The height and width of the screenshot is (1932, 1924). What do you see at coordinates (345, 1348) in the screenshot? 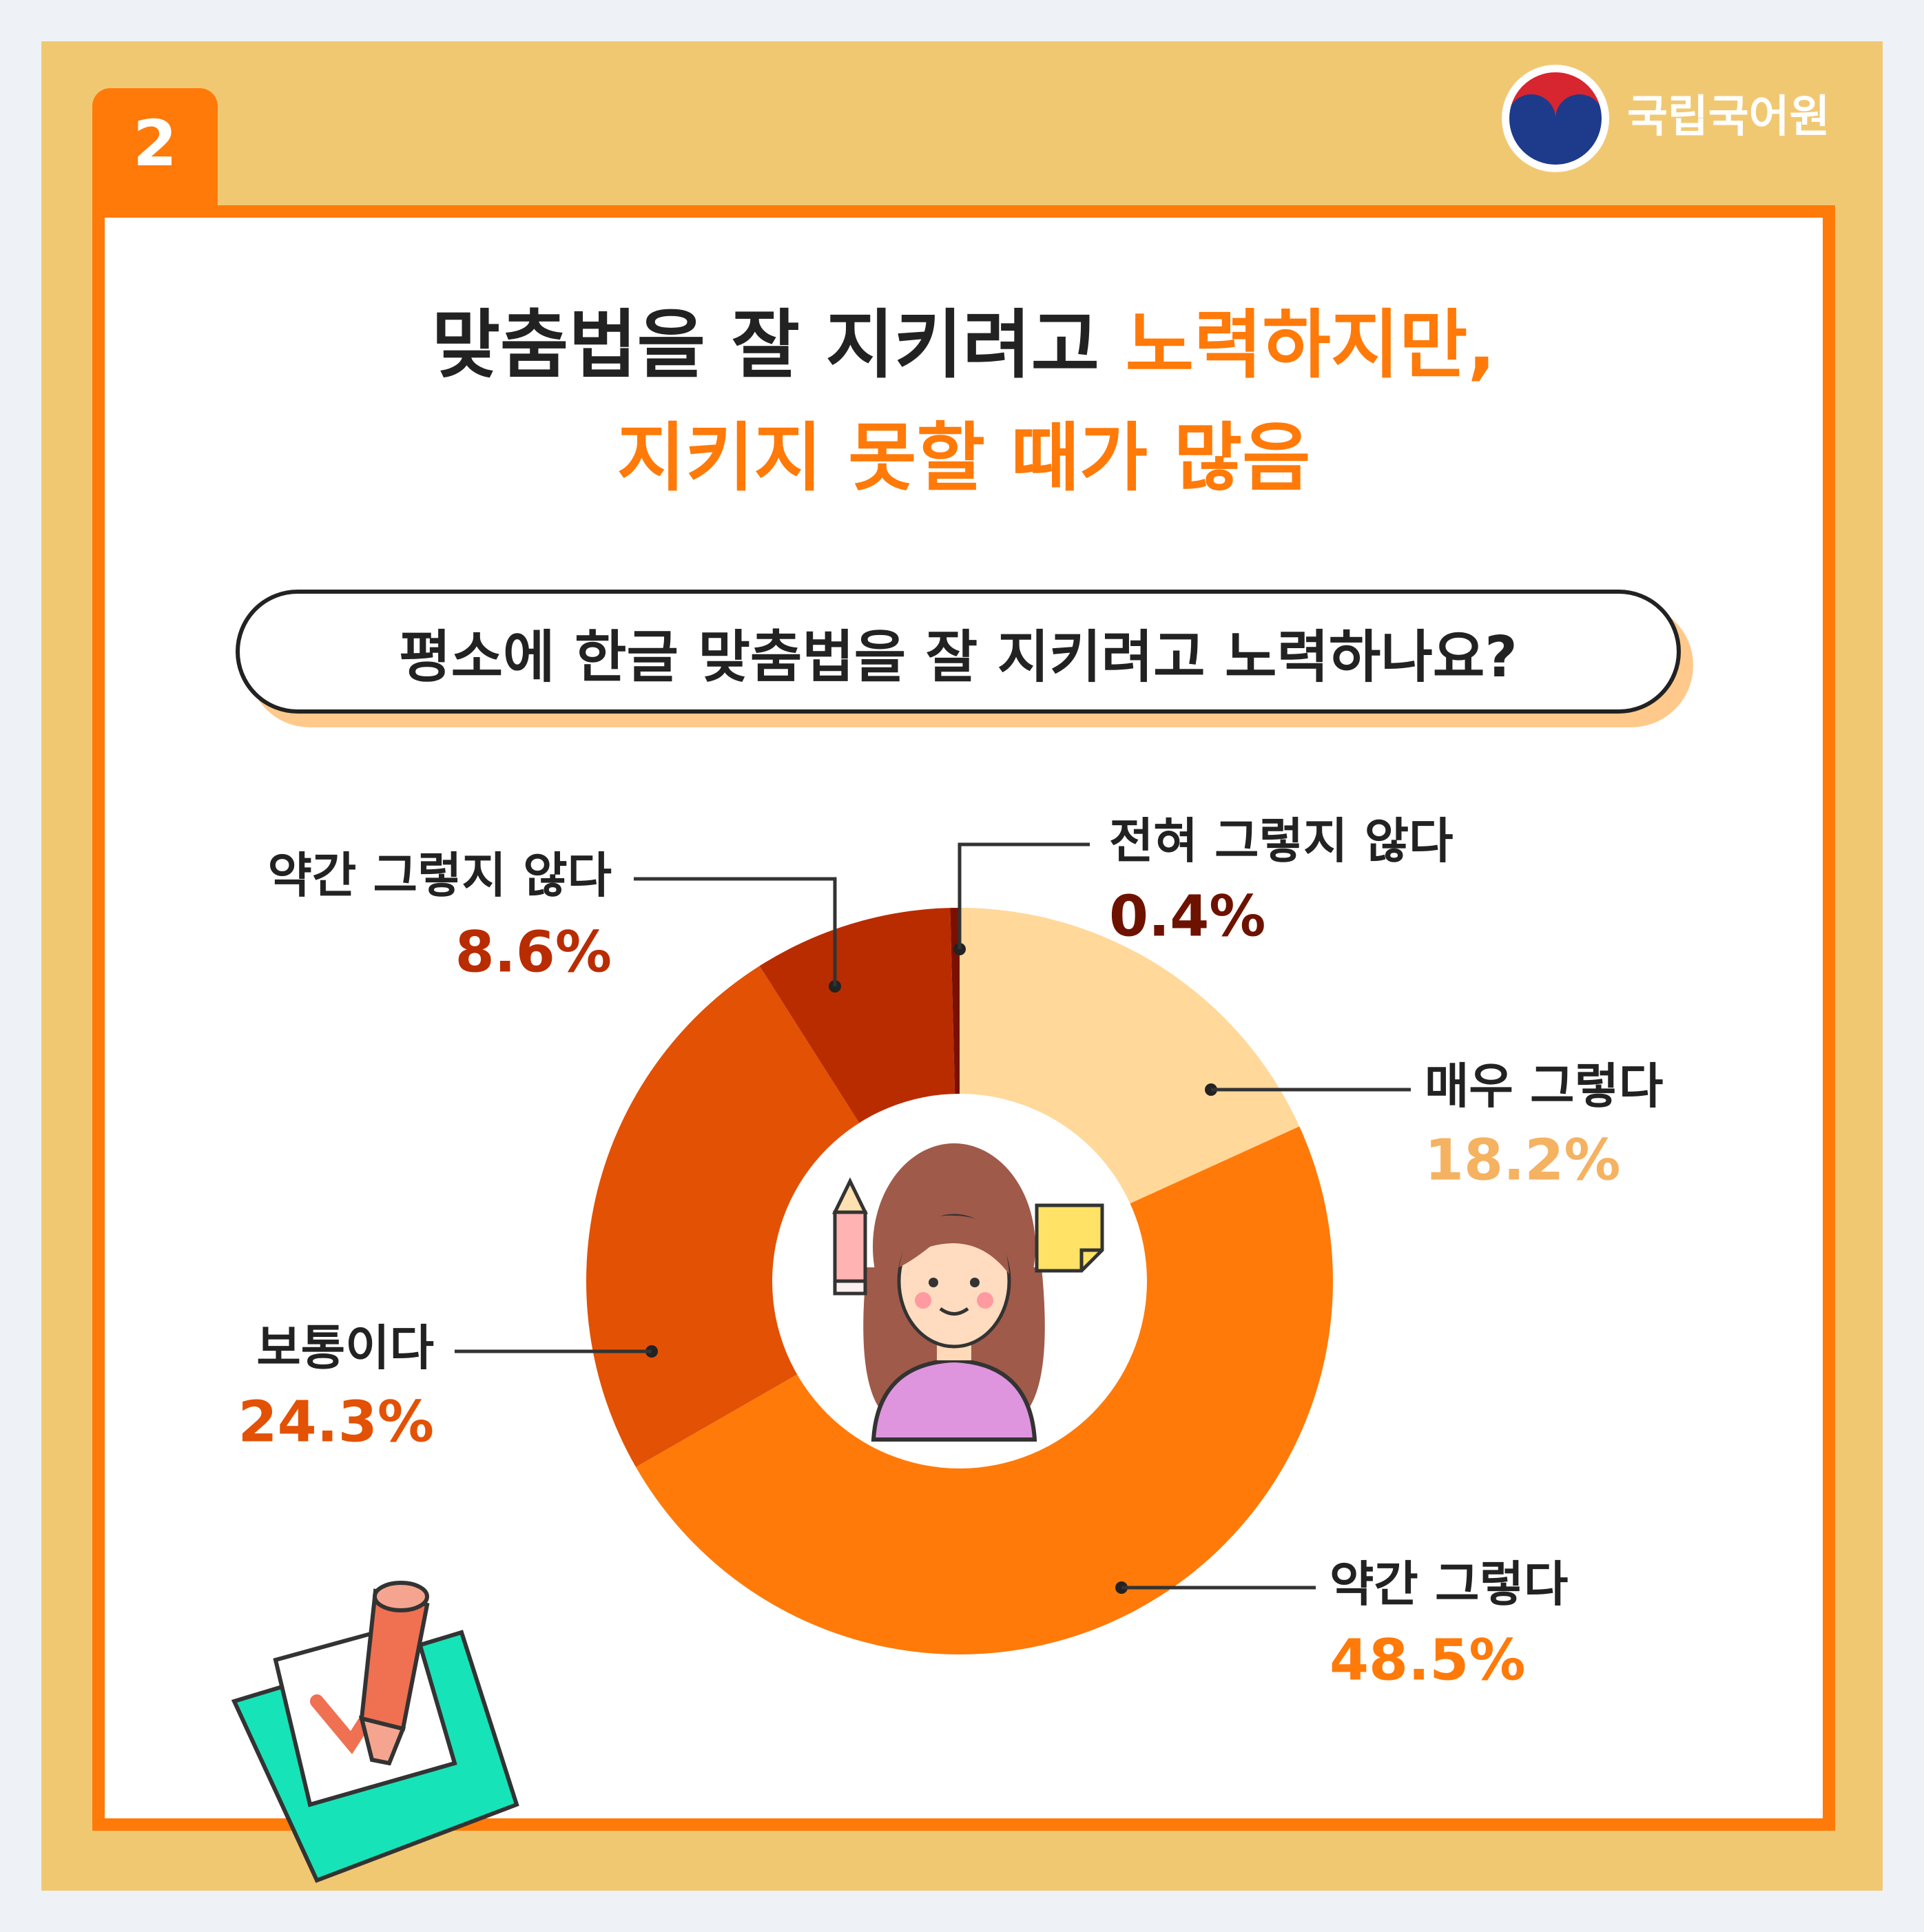
I see `slice-3-label: 보통이다` at bounding box center [345, 1348].